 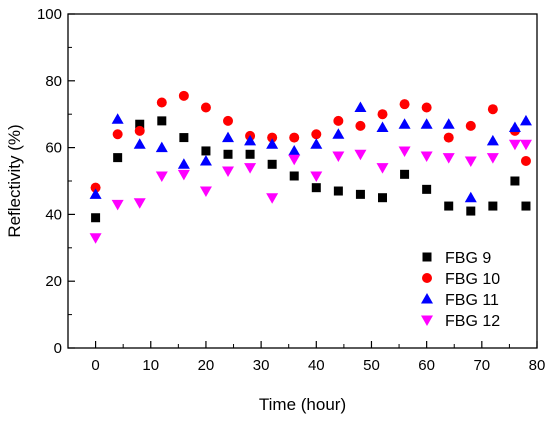 I want to click on x-tick-label: 30, so click(x=261, y=365).